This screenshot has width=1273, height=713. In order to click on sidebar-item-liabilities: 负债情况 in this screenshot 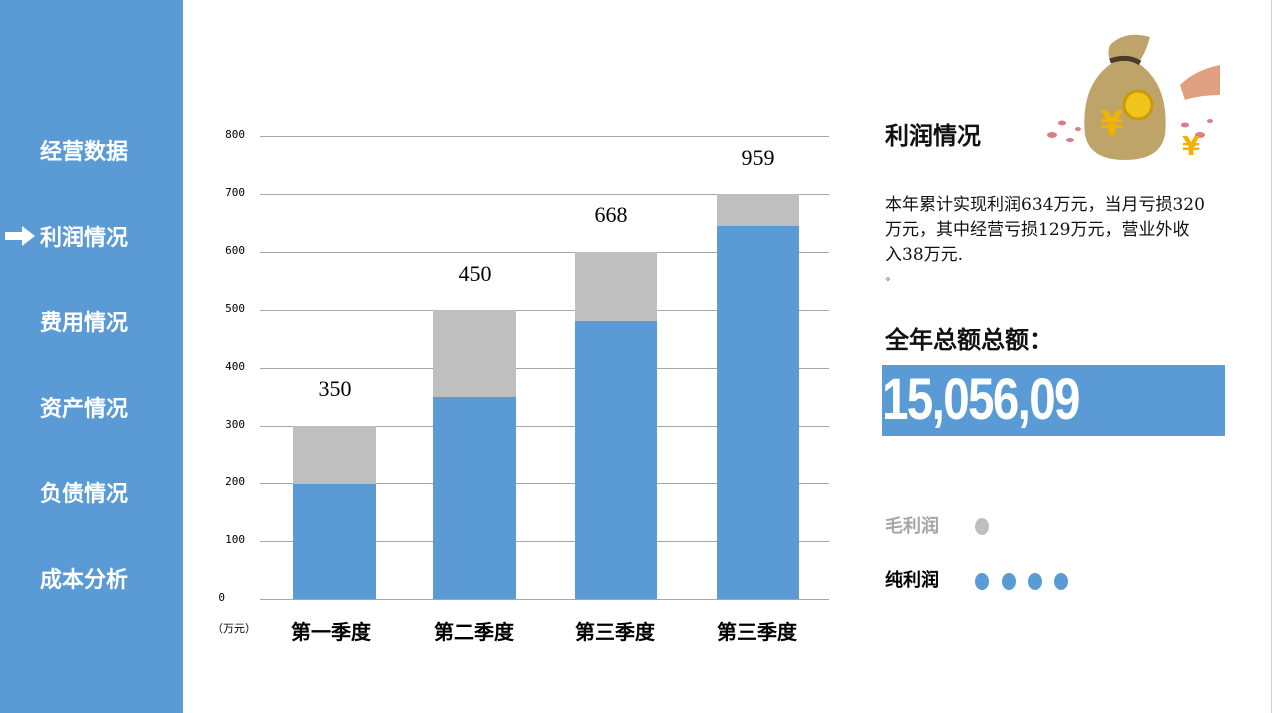, I will do `click(91, 492)`.